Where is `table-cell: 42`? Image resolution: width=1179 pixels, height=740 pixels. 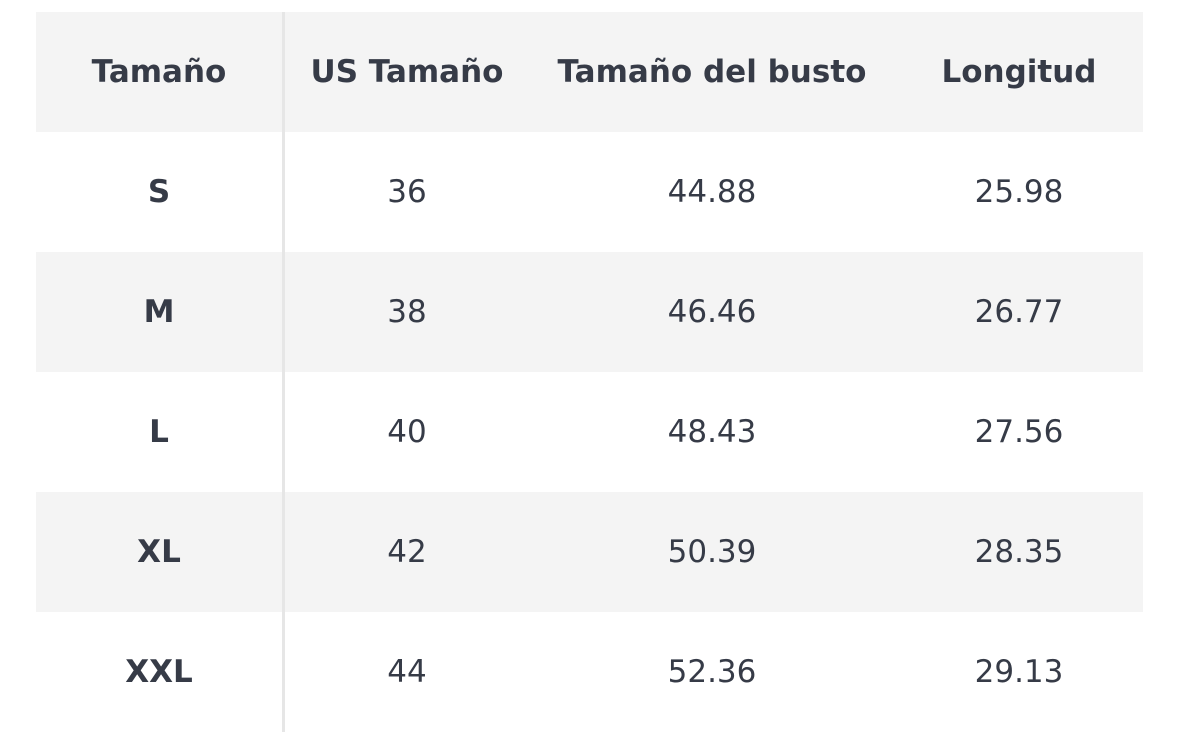
table-cell: 42 is located at coordinates (407, 552).